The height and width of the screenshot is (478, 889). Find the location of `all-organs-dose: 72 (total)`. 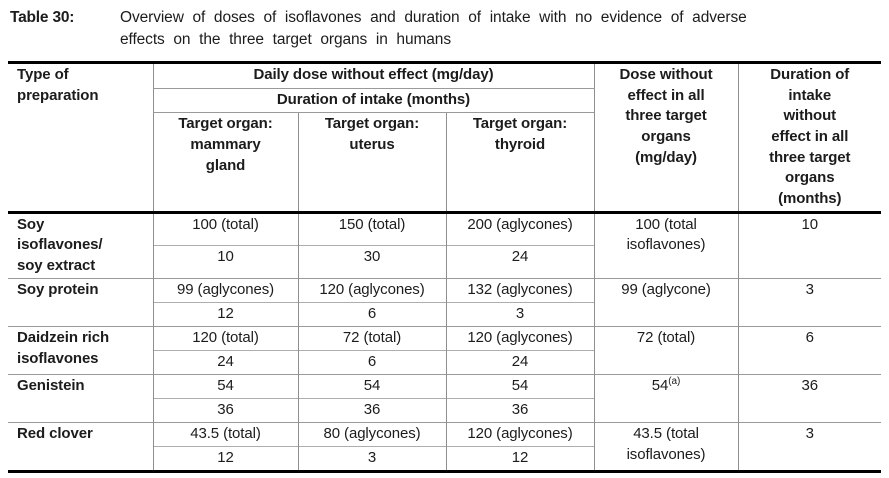

all-organs-dose: 72 (total) is located at coordinates (666, 350).